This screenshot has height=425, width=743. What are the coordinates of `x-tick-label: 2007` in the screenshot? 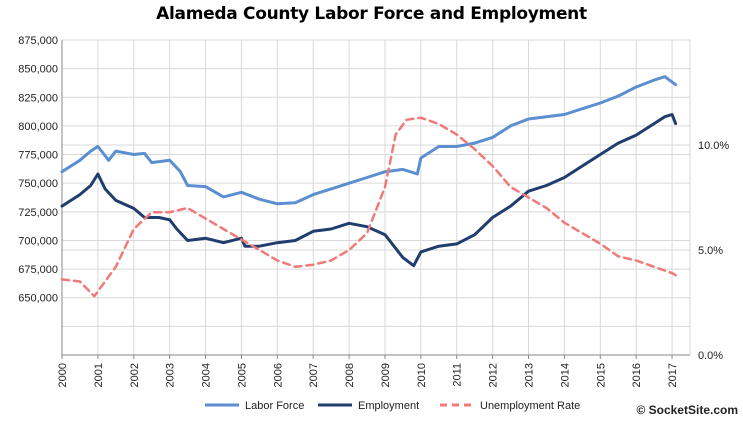 It's located at (314, 375).